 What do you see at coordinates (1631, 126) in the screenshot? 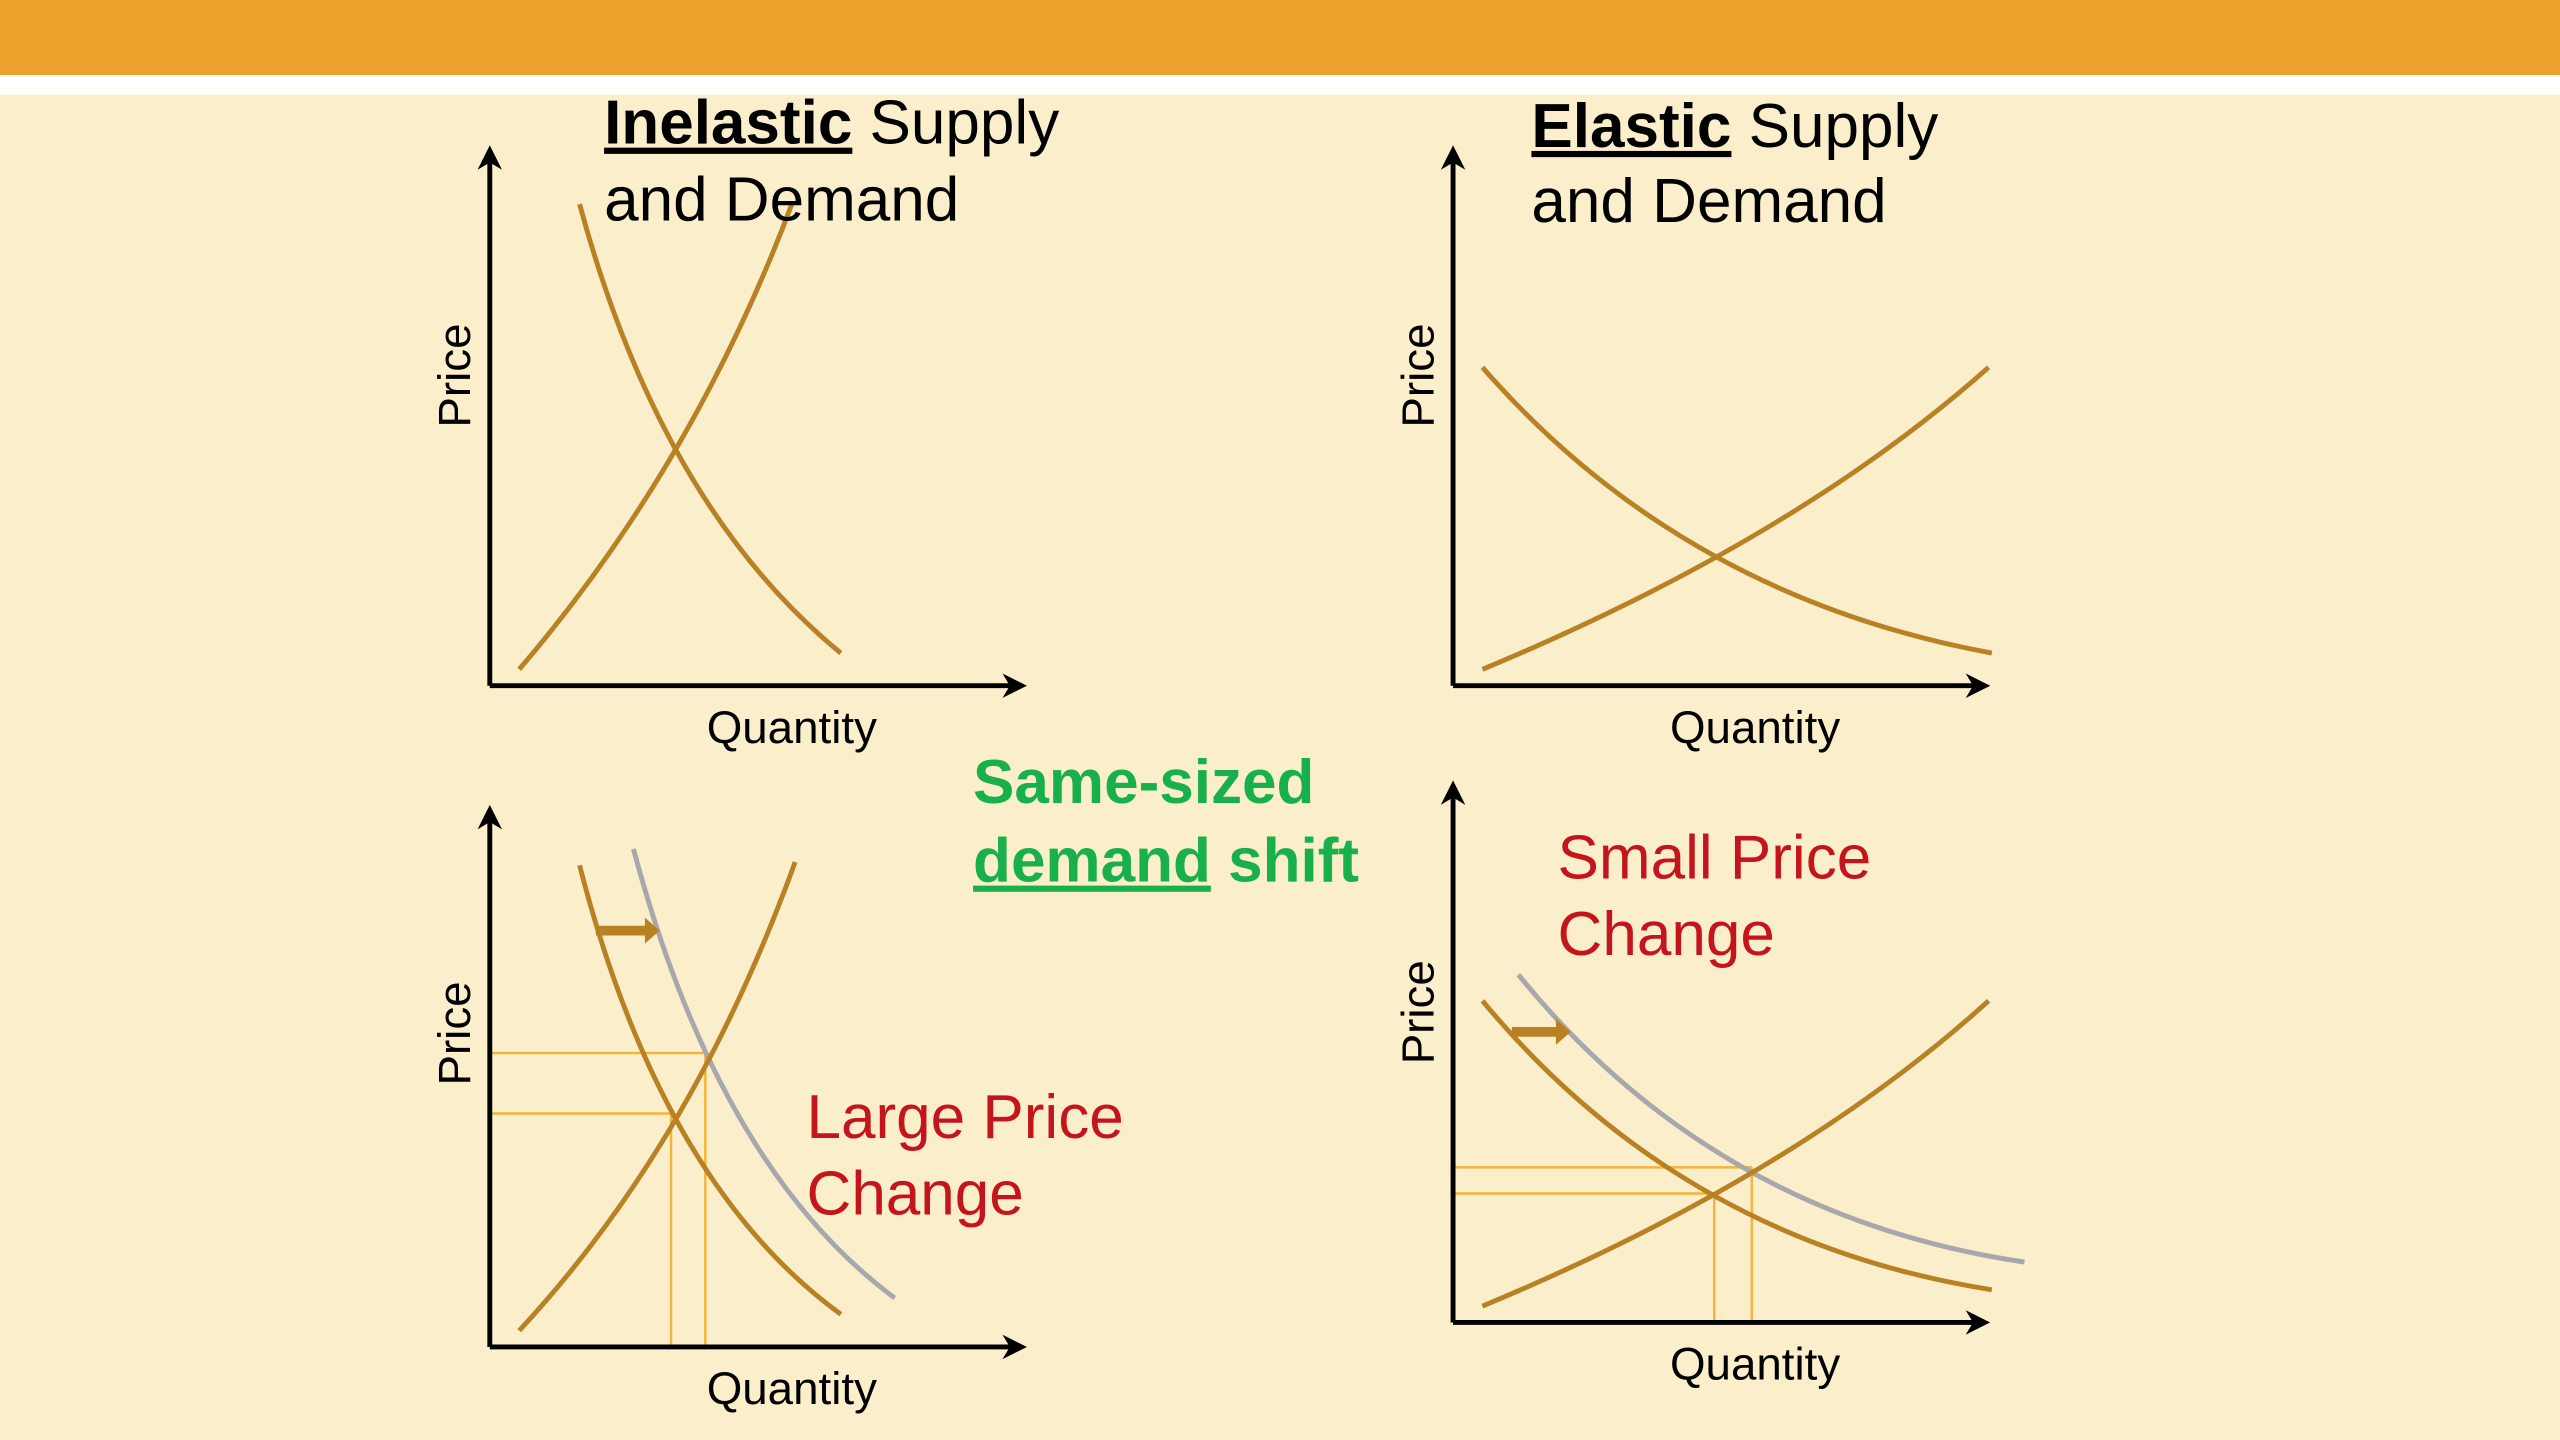
I see `title-bold: Elastic` at bounding box center [1631, 126].